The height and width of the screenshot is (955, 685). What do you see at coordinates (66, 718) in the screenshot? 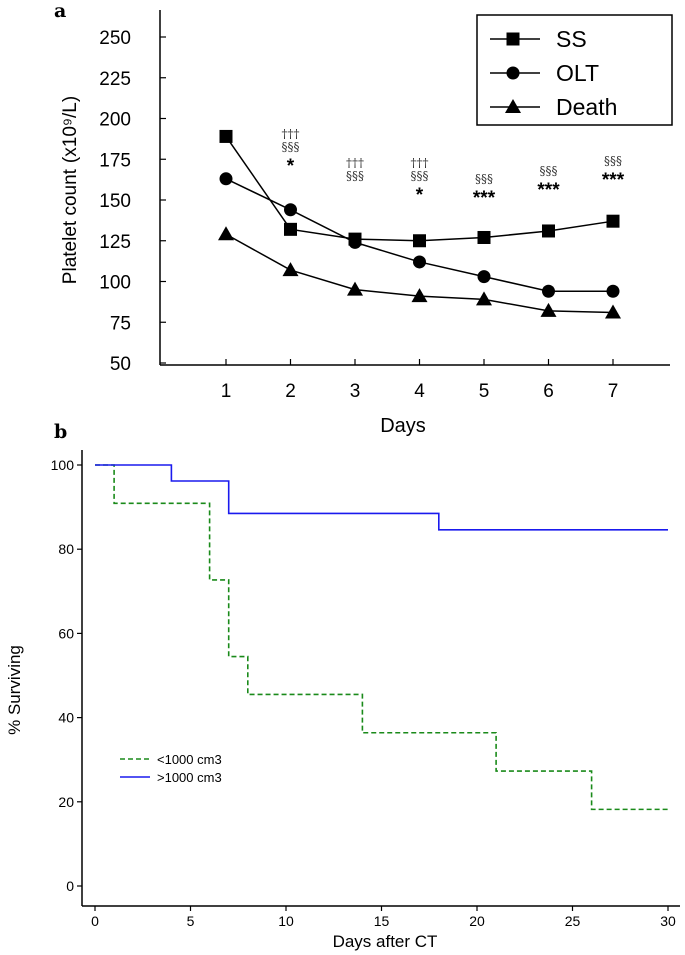
I see `panel-b-y-tick-label: 40` at bounding box center [66, 718].